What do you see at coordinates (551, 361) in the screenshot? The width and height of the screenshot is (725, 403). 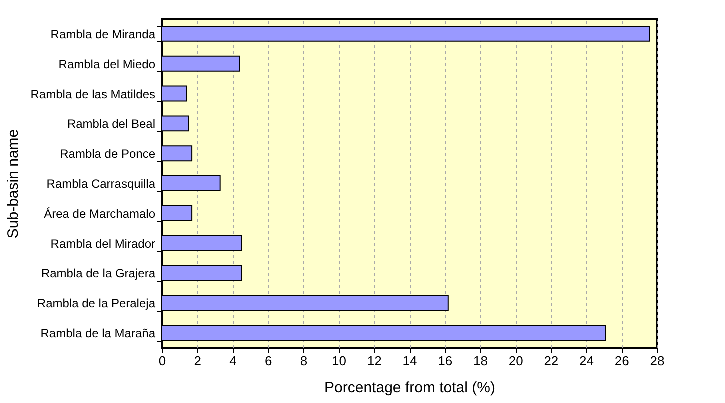 I see `x-tick-label: 22` at bounding box center [551, 361].